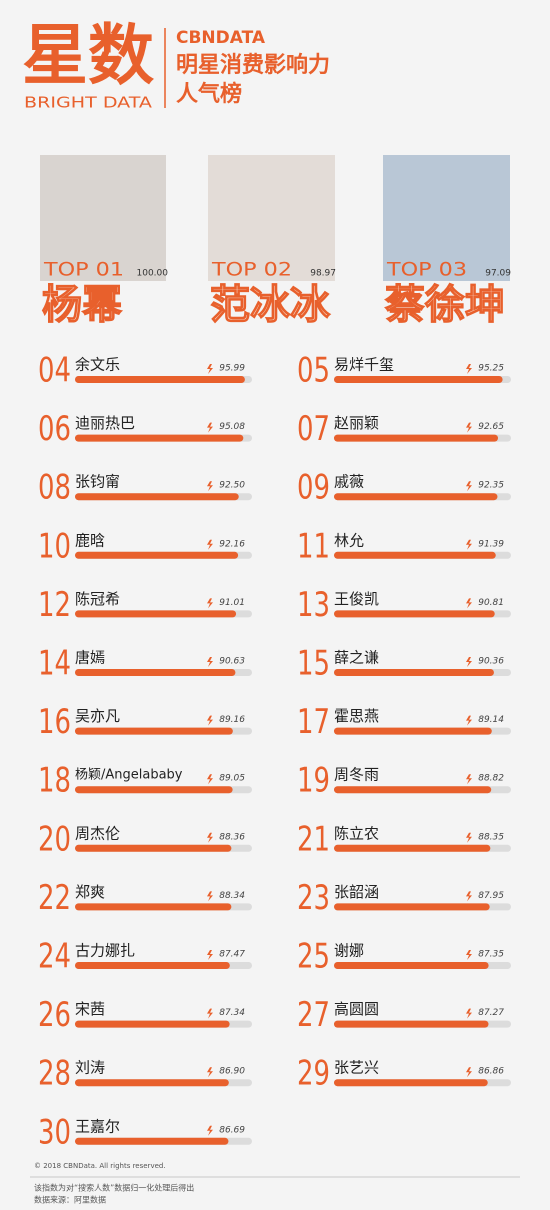 The image size is (550, 1210). I want to click on score: 87.95, so click(491, 896).